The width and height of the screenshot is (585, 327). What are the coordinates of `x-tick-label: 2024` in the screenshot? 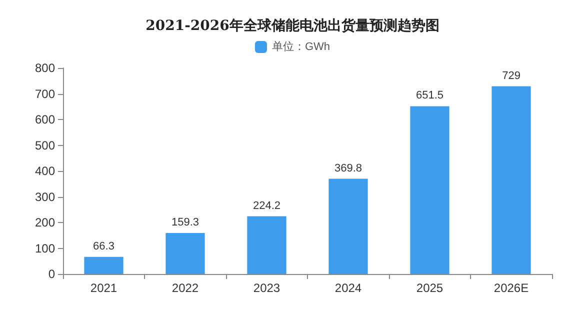 It's located at (348, 288).